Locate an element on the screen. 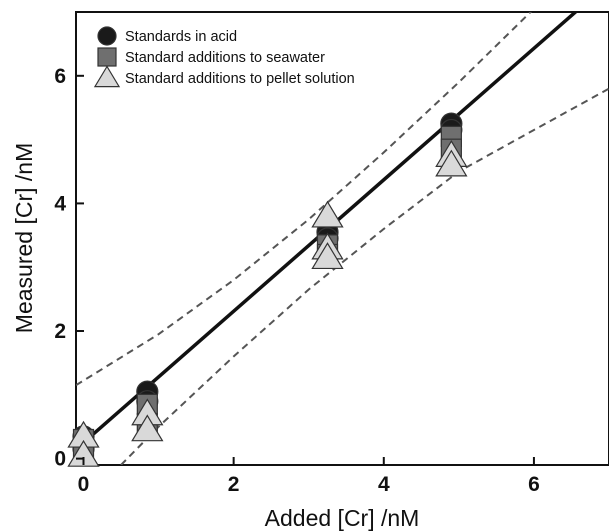 The height and width of the screenshot is (532, 609). x-tick-label: 6 is located at coordinates (534, 484).